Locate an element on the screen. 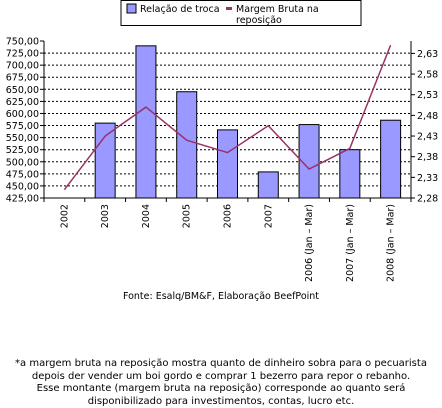  y-right-tick-label: 2,58 is located at coordinates (427, 75).